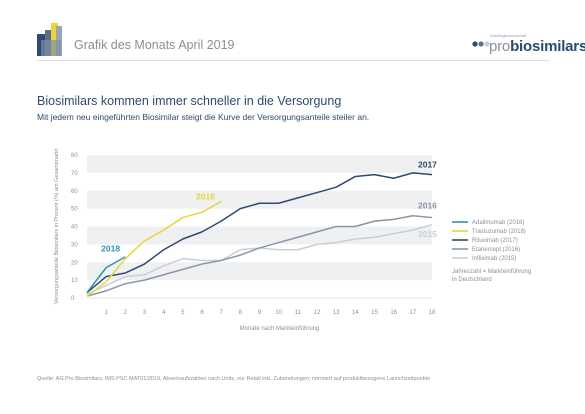 The image size is (585, 414). I want to click on x-tick-label: 8, so click(241, 313).